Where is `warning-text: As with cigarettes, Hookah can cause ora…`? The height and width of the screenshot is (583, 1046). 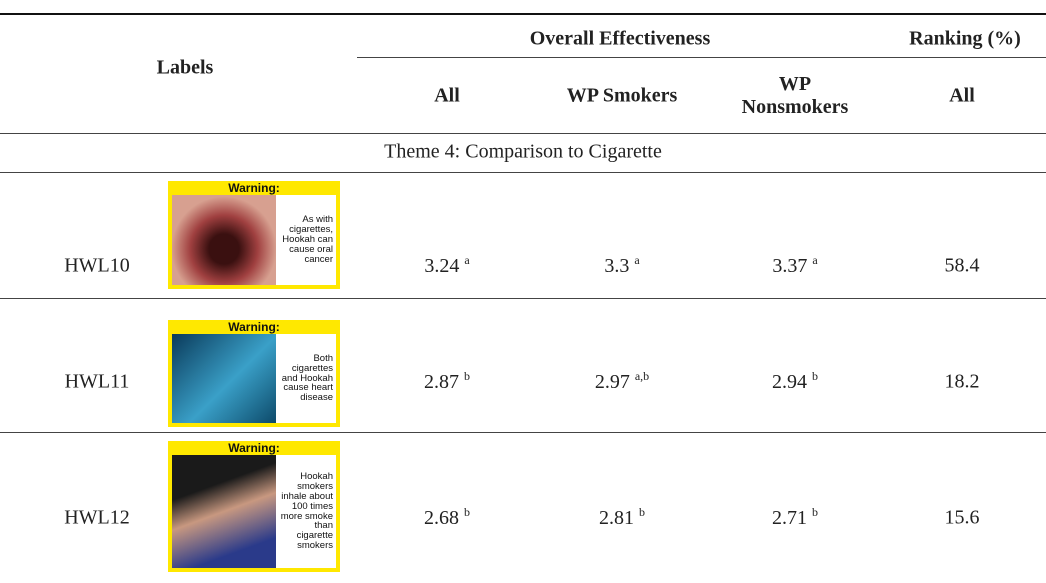 warning-text: As with cigarettes, Hookah can cause ora… is located at coordinates (306, 240).